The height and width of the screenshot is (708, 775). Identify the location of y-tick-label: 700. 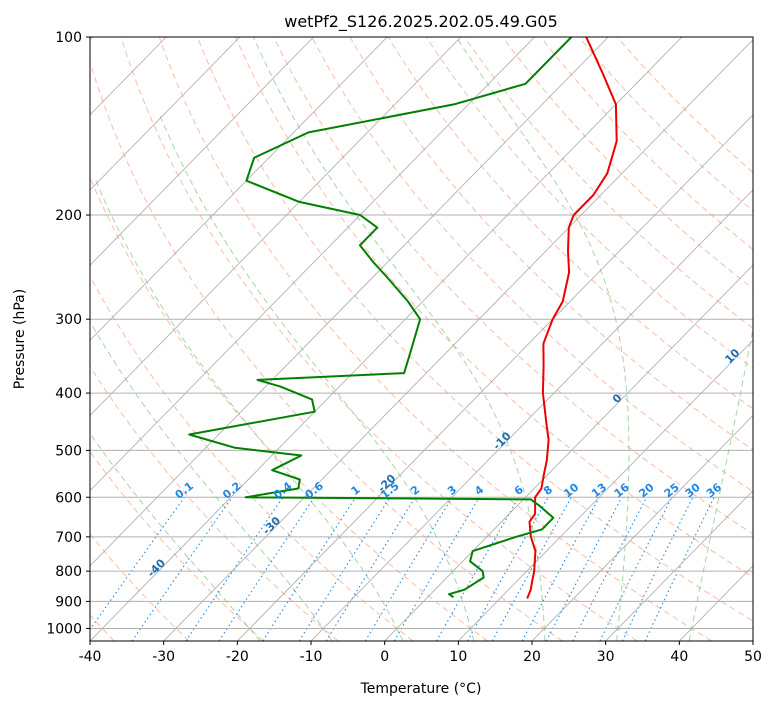
(68, 538).